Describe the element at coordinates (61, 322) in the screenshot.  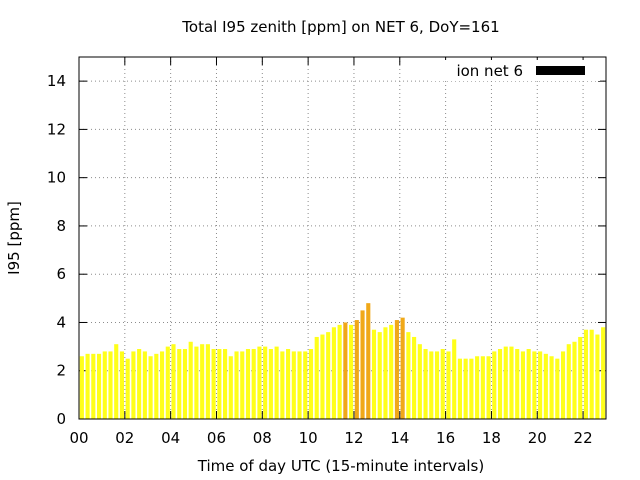
I see `y-tick-label: 4` at that location.